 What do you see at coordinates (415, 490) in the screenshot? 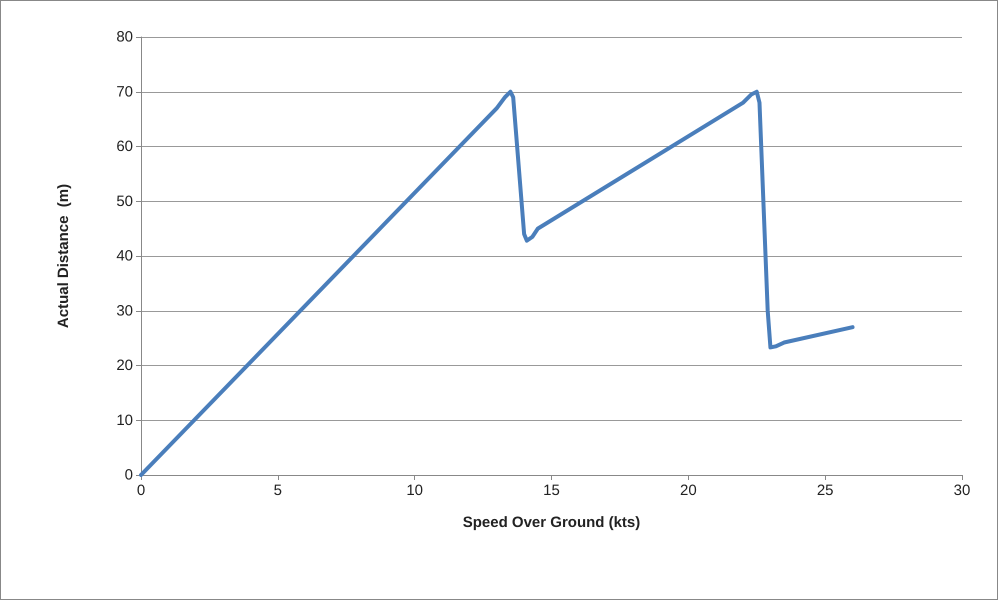
I see `x-tick-label: 10` at bounding box center [415, 490].